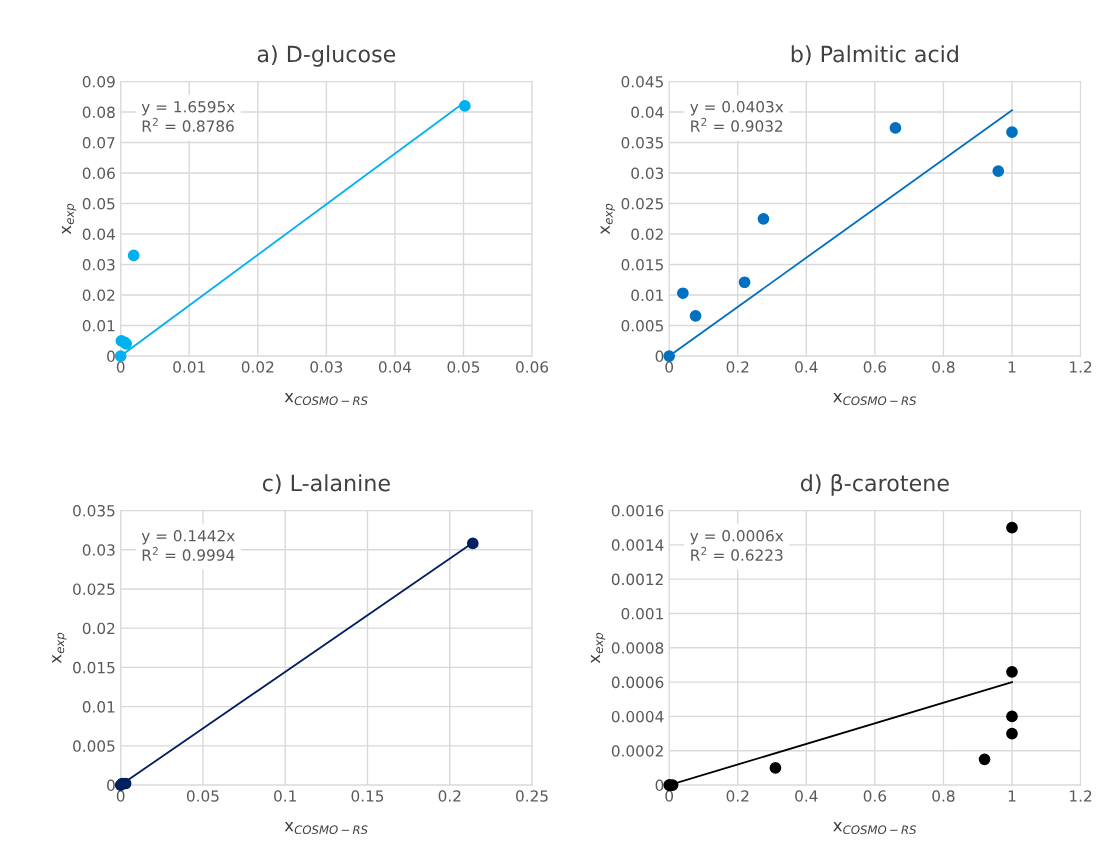 This screenshot has height=858, width=1097. What do you see at coordinates (98, 142) in the screenshot?
I see `y-tick-label: 0.07` at bounding box center [98, 142].